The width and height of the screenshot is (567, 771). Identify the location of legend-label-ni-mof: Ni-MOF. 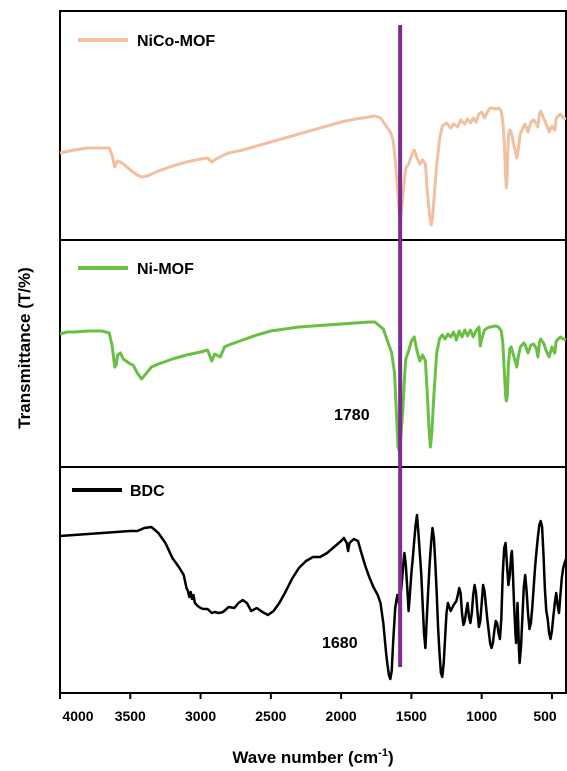
(165, 269).